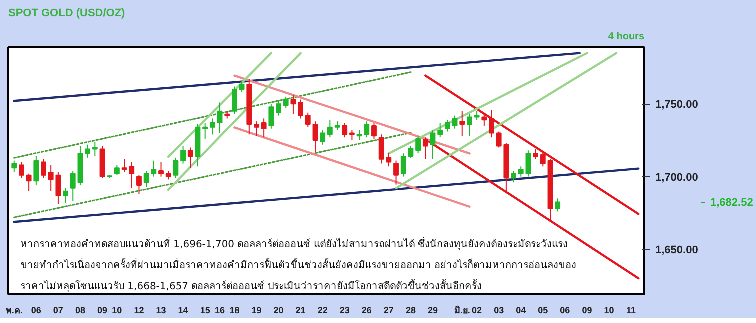 The height and width of the screenshot is (323, 756). What do you see at coordinates (301, 311) in the screenshot?
I see `x-tick-label: 21` at bounding box center [301, 311].